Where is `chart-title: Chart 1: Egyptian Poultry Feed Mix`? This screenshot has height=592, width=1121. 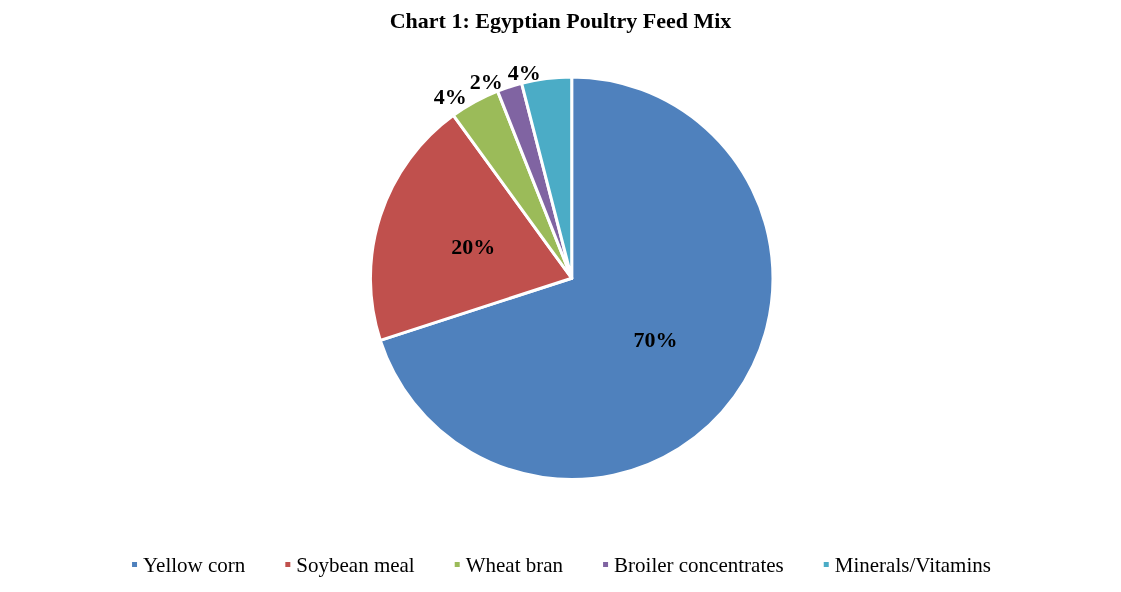
chart-title: Chart 1: Egyptian Poultry Feed Mix is located at coordinates (560, 20).